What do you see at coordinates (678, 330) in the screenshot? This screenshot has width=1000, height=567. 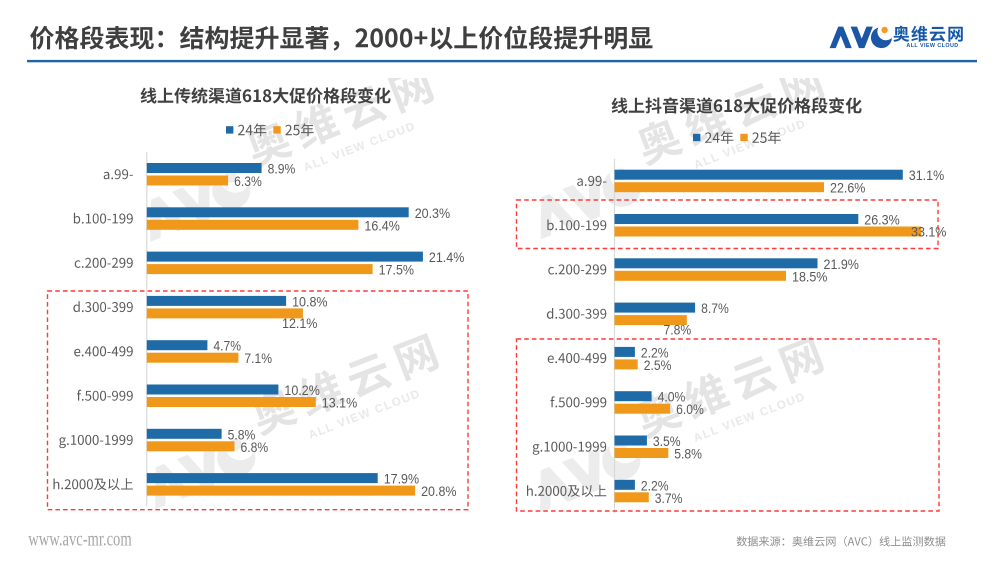 I see `svg-text: 7.8%` at bounding box center [678, 330].